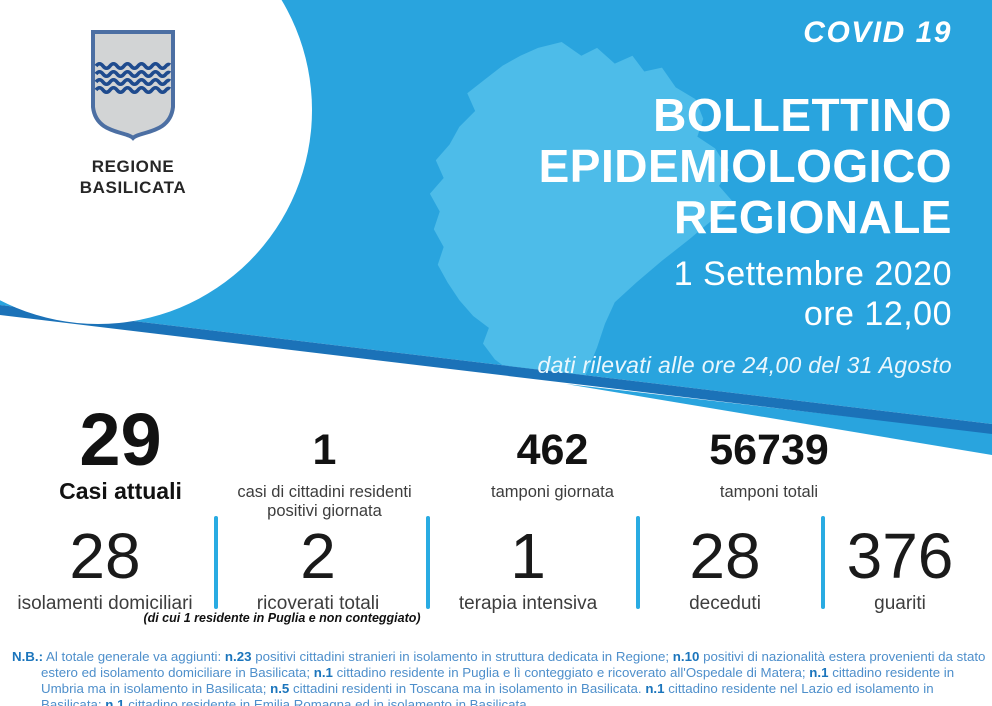  I want to click on region-name-line2: BASILICATA, so click(133, 187).